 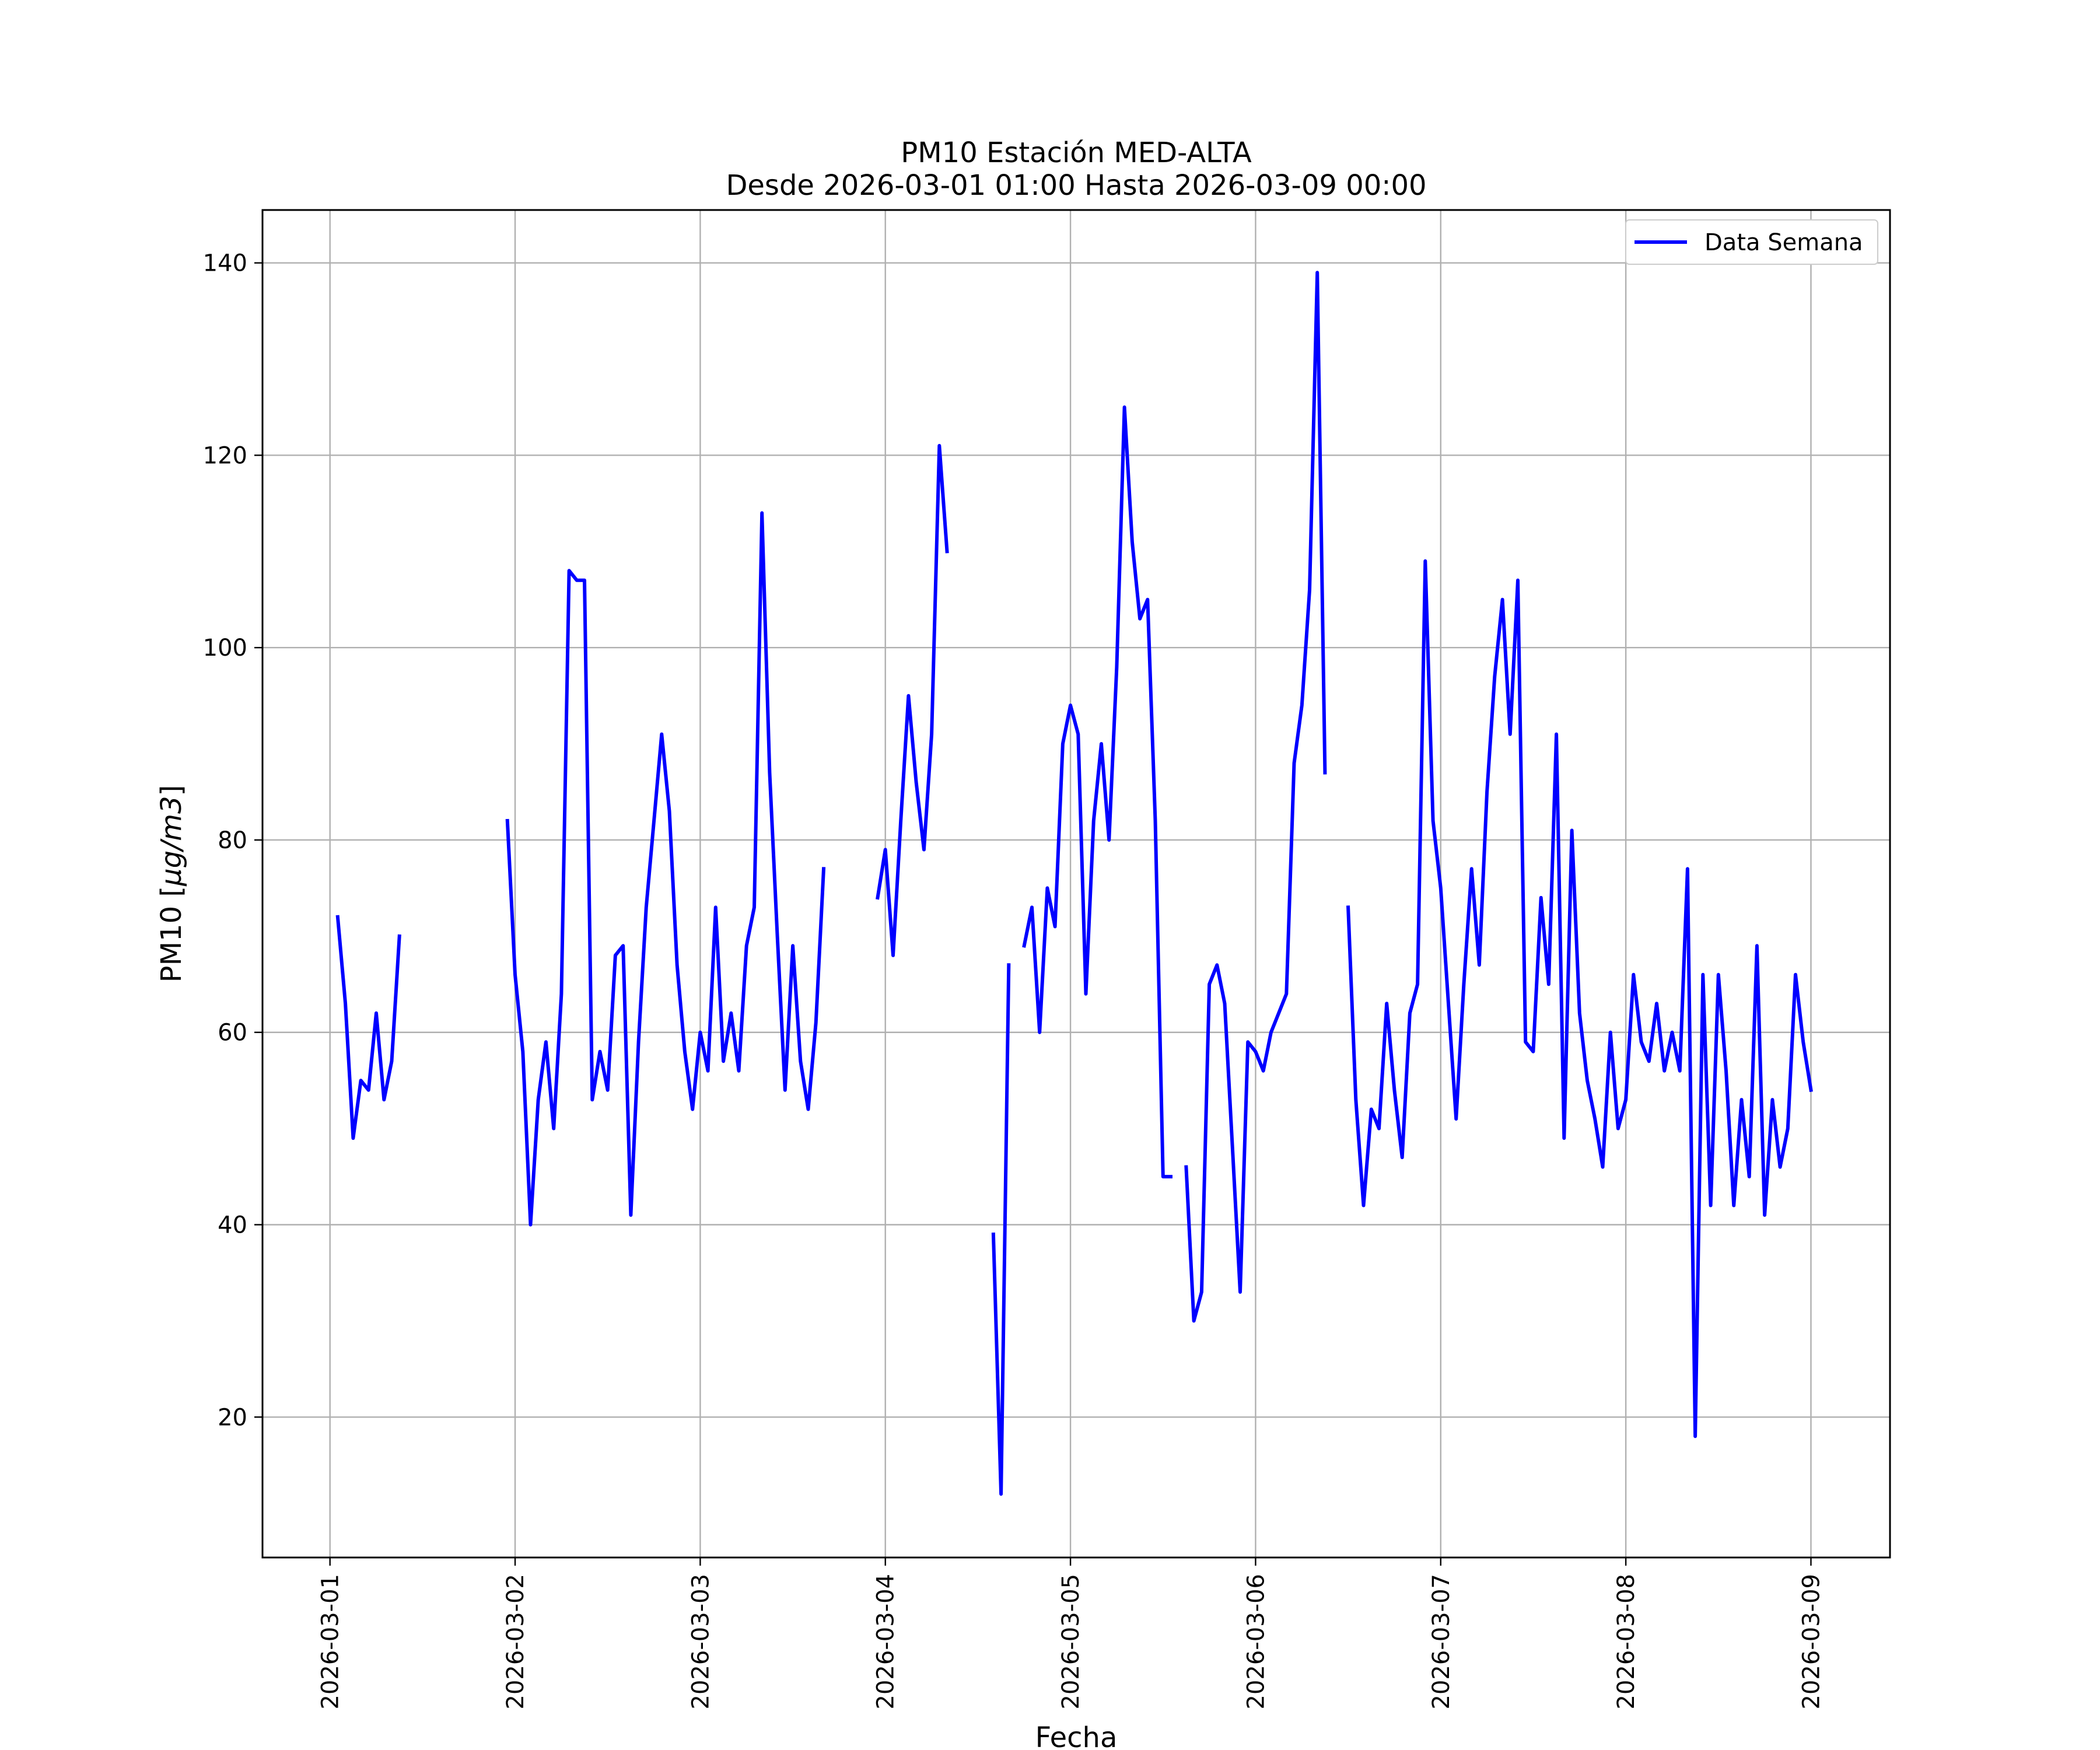 I want to click on x-axis-label: Fecha, so click(x=1076, y=1735).